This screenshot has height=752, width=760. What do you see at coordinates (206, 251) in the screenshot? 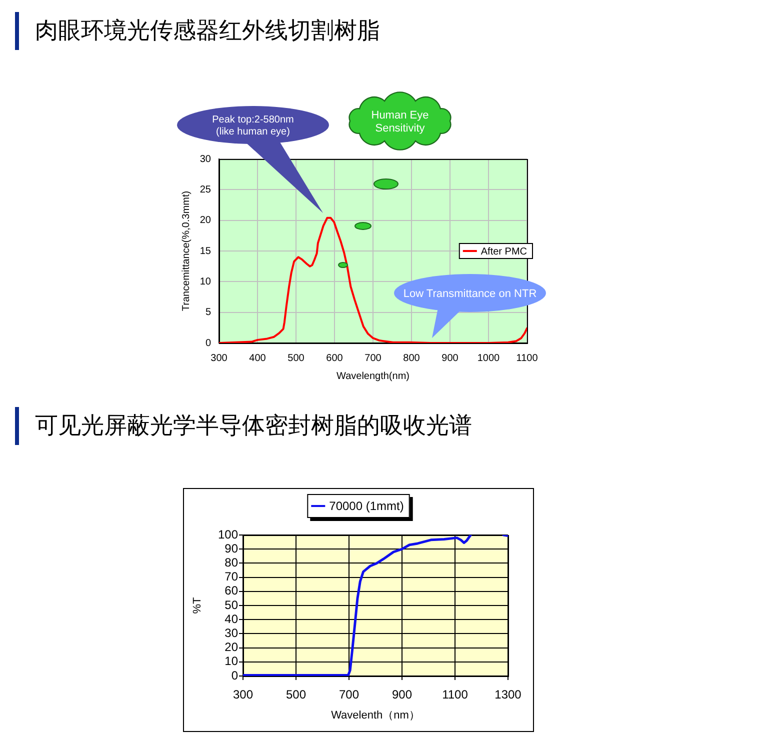
I see `y-tick-label: 15` at bounding box center [206, 251].